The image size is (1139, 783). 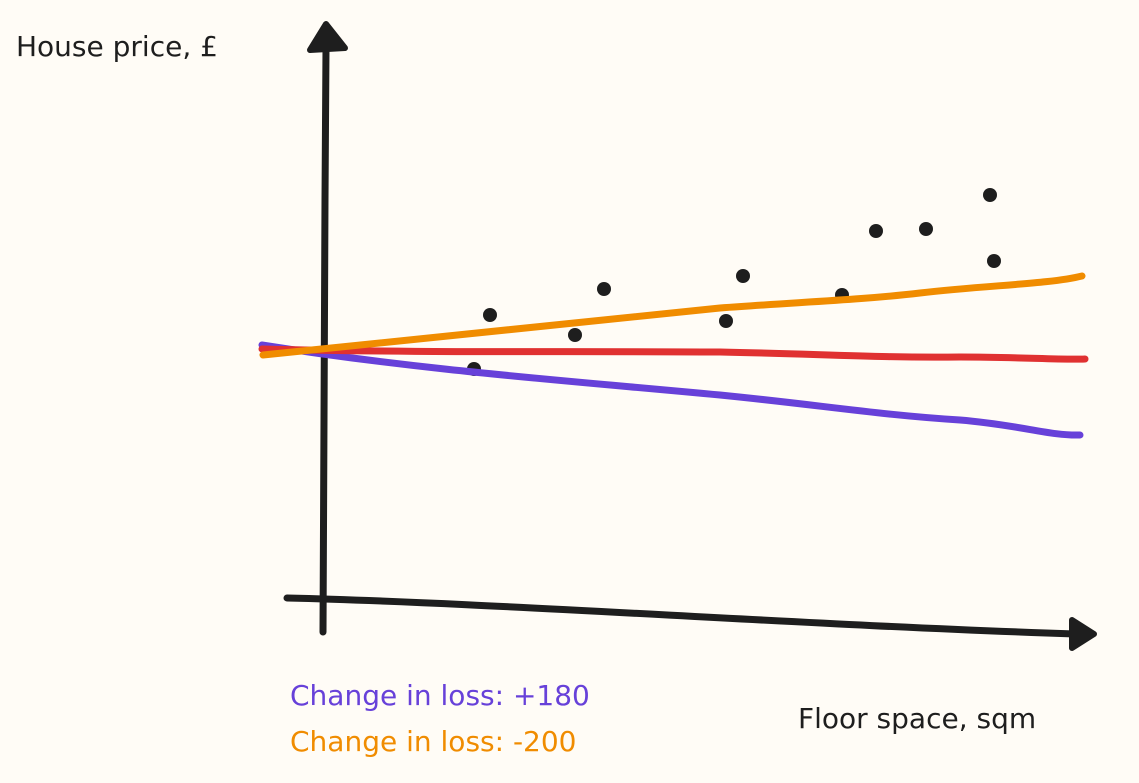 What do you see at coordinates (671, 390) in the screenshot?
I see `purple-fit-line` at bounding box center [671, 390].